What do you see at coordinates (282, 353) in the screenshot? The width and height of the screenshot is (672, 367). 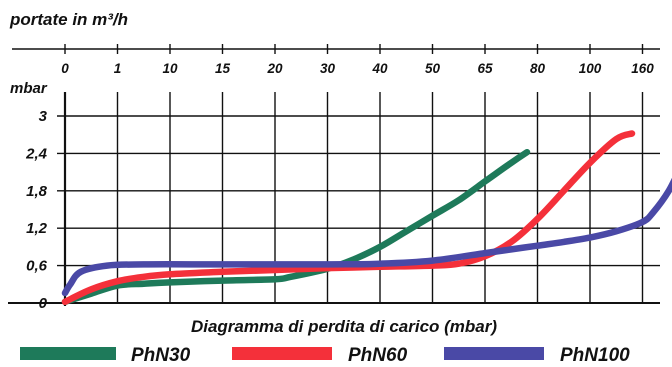 I see `legend-swatch-phn60` at bounding box center [282, 353].